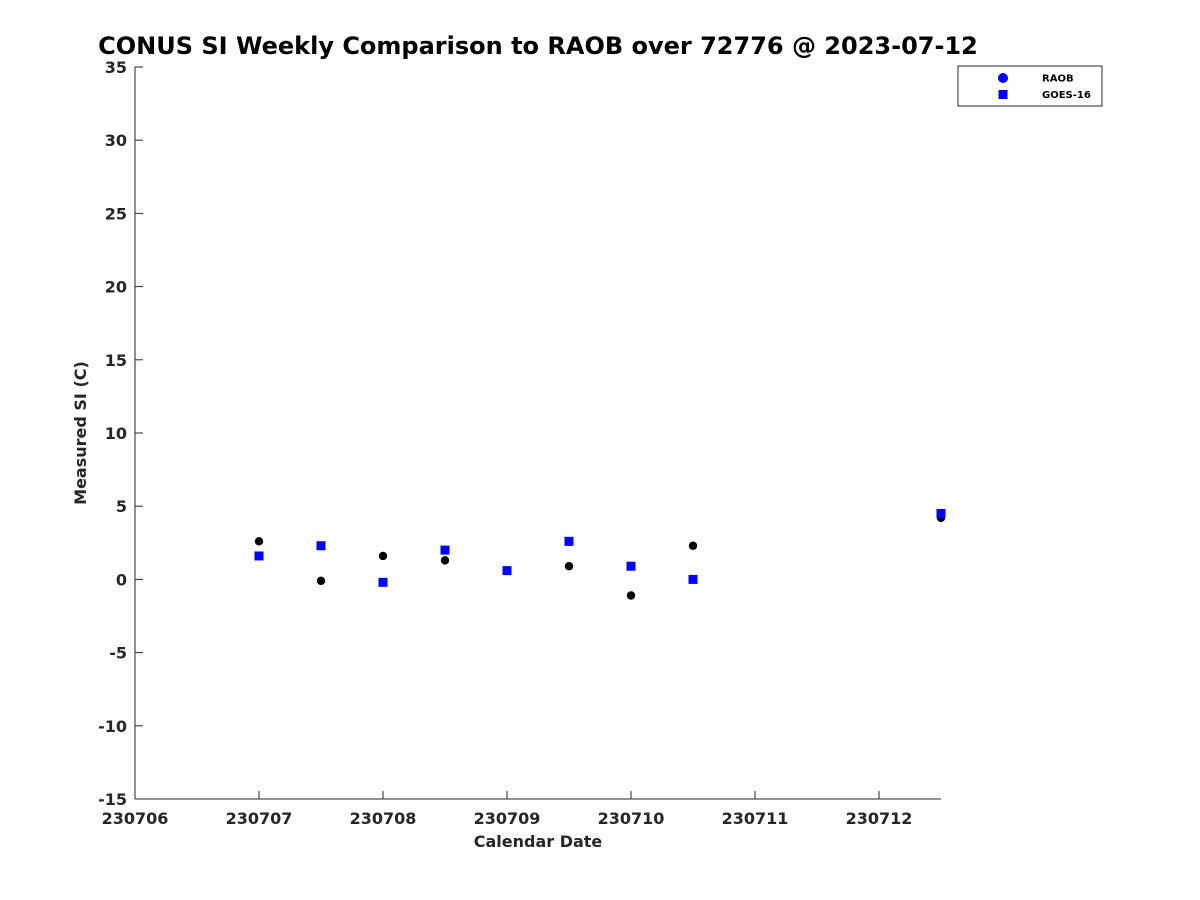 The height and width of the screenshot is (900, 1200). I want to click on x-tick-label: 230708, so click(383, 818).